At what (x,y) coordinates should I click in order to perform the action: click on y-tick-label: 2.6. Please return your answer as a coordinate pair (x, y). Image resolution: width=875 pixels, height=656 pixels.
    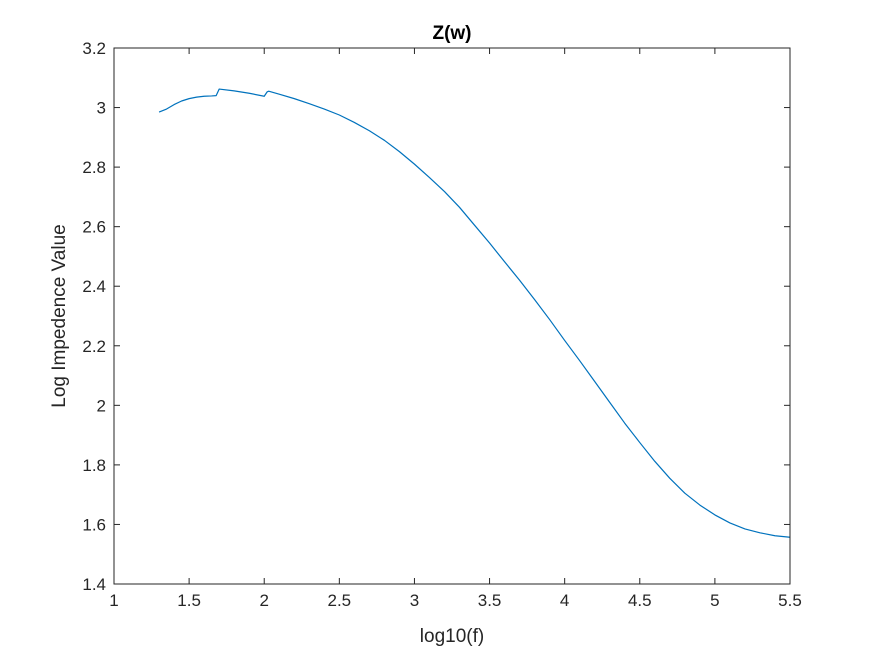
    Looking at the image, I should click on (94, 227).